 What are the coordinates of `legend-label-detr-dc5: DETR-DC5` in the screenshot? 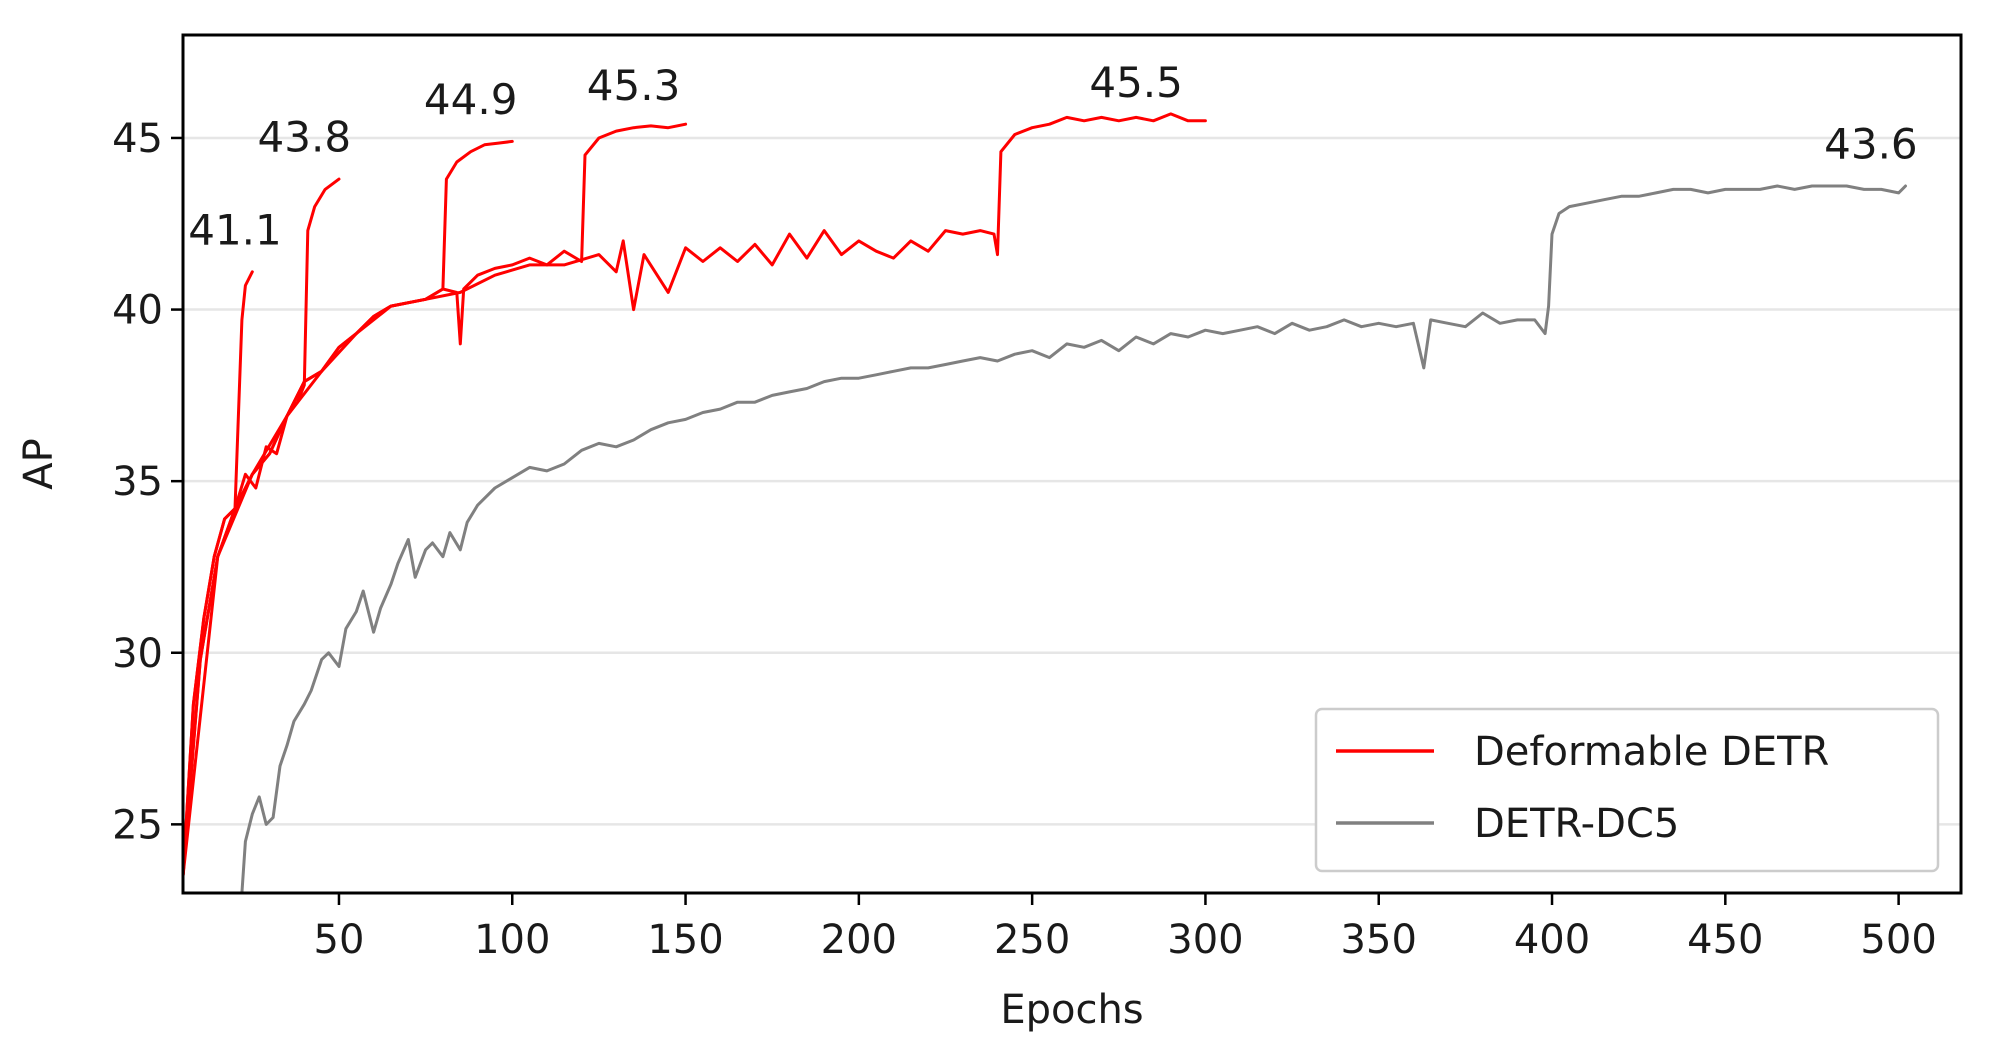 It's located at (1576, 824).